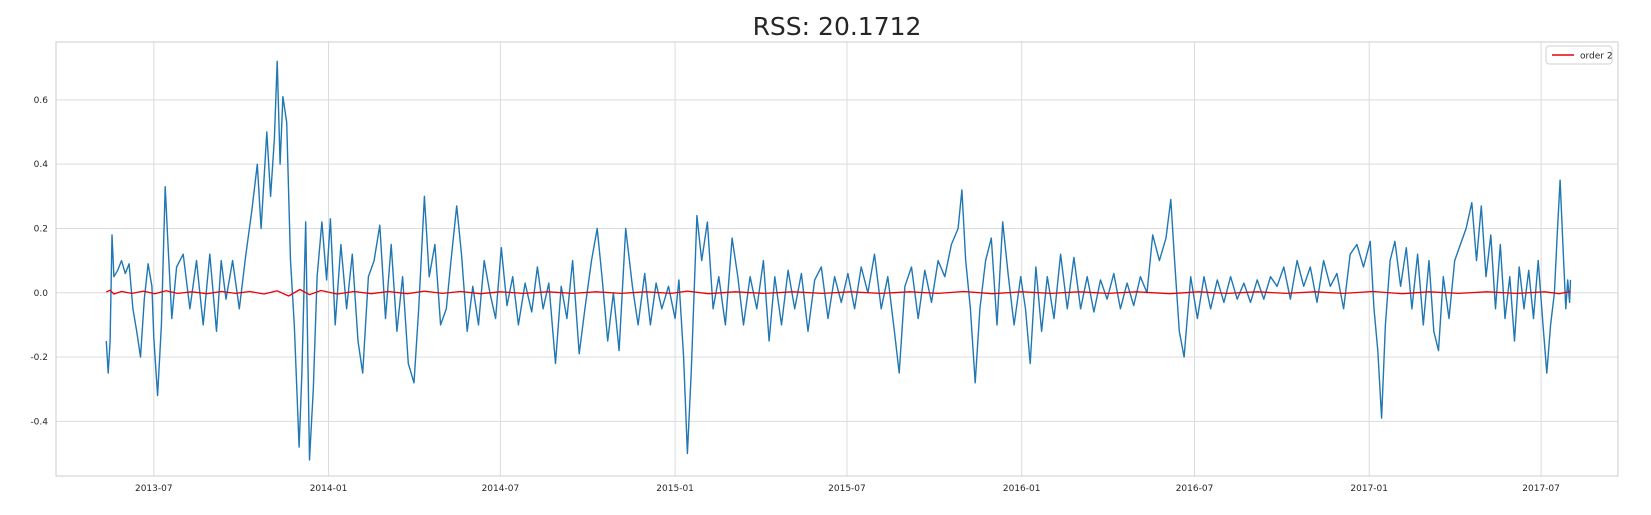  I want to click on x-tick-label: 2014-01, so click(329, 489).